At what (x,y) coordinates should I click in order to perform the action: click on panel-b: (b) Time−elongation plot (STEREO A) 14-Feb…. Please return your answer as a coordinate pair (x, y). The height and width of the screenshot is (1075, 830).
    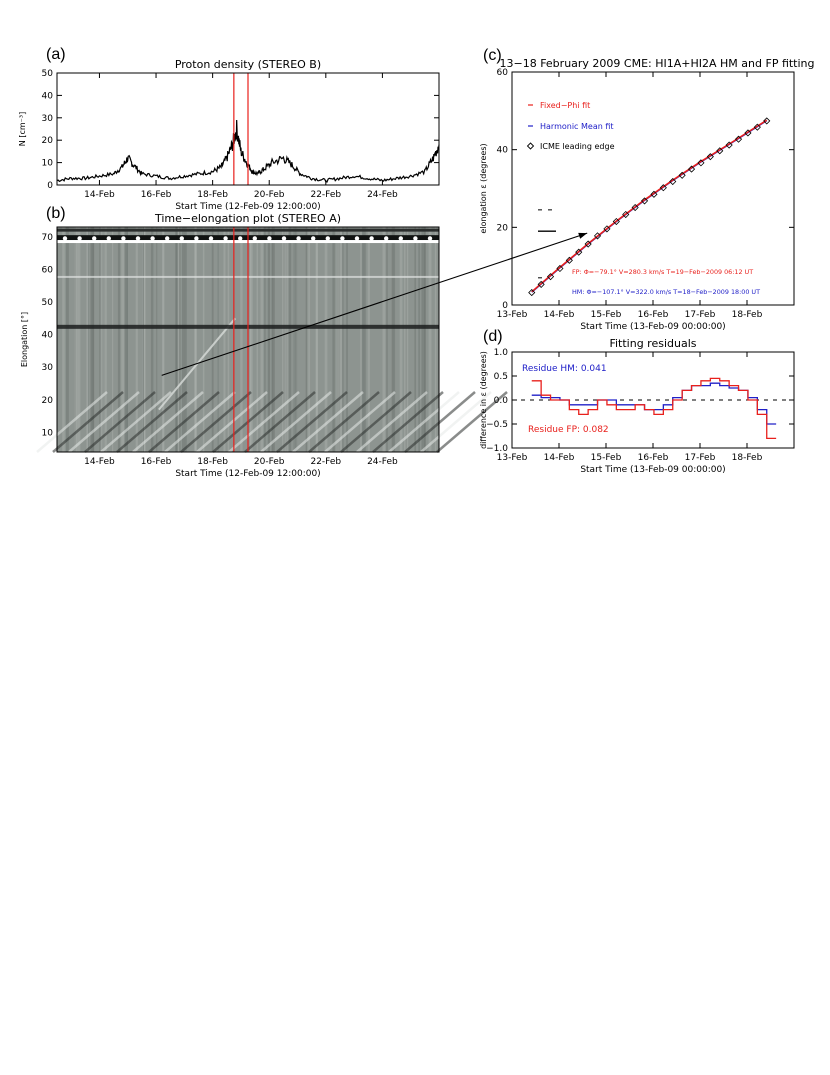
    Looking at the image, I should click on (264, 342).